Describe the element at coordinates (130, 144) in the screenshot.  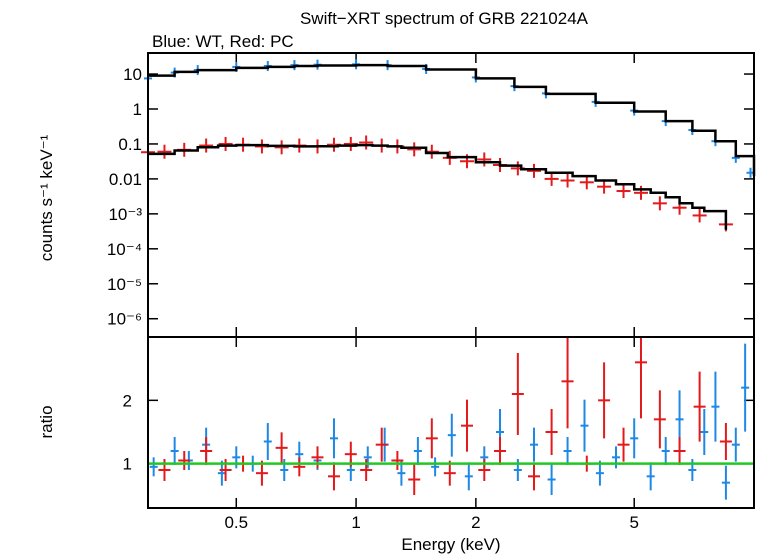
I see `top-y-tick-label: 0.1` at that location.